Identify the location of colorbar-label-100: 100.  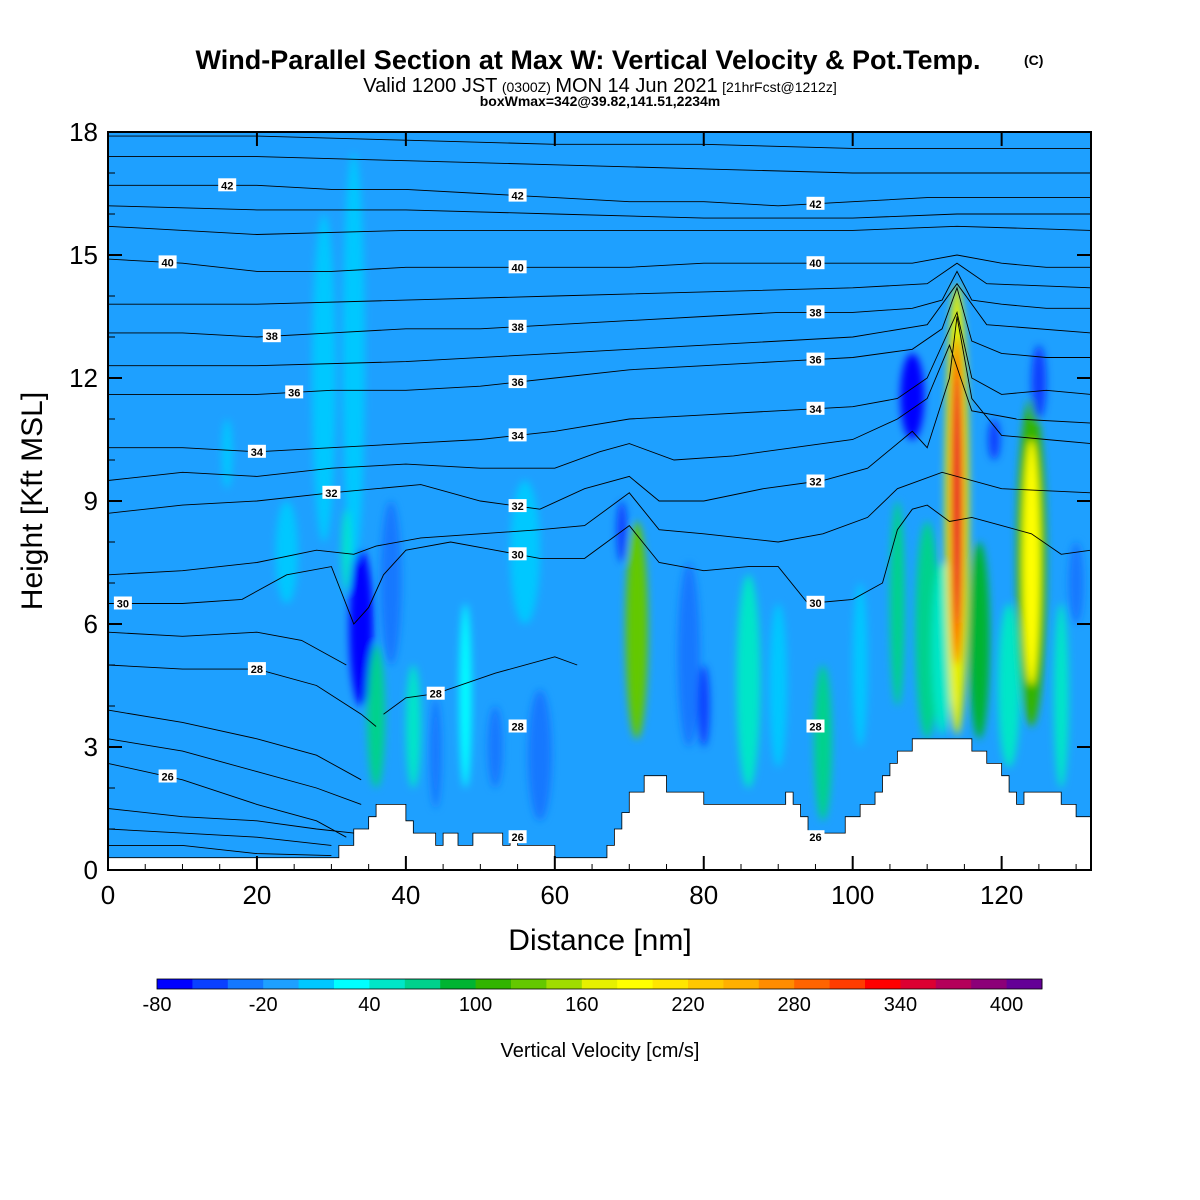
(475, 1005).